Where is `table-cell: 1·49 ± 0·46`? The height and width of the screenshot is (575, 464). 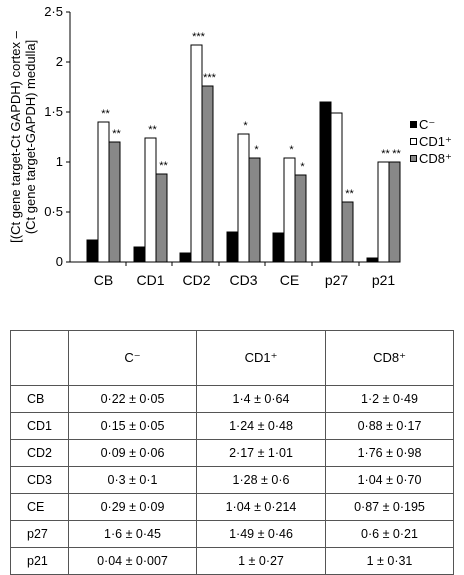
table-cell: 1·49 ± 0·46 is located at coordinates (261, 534).